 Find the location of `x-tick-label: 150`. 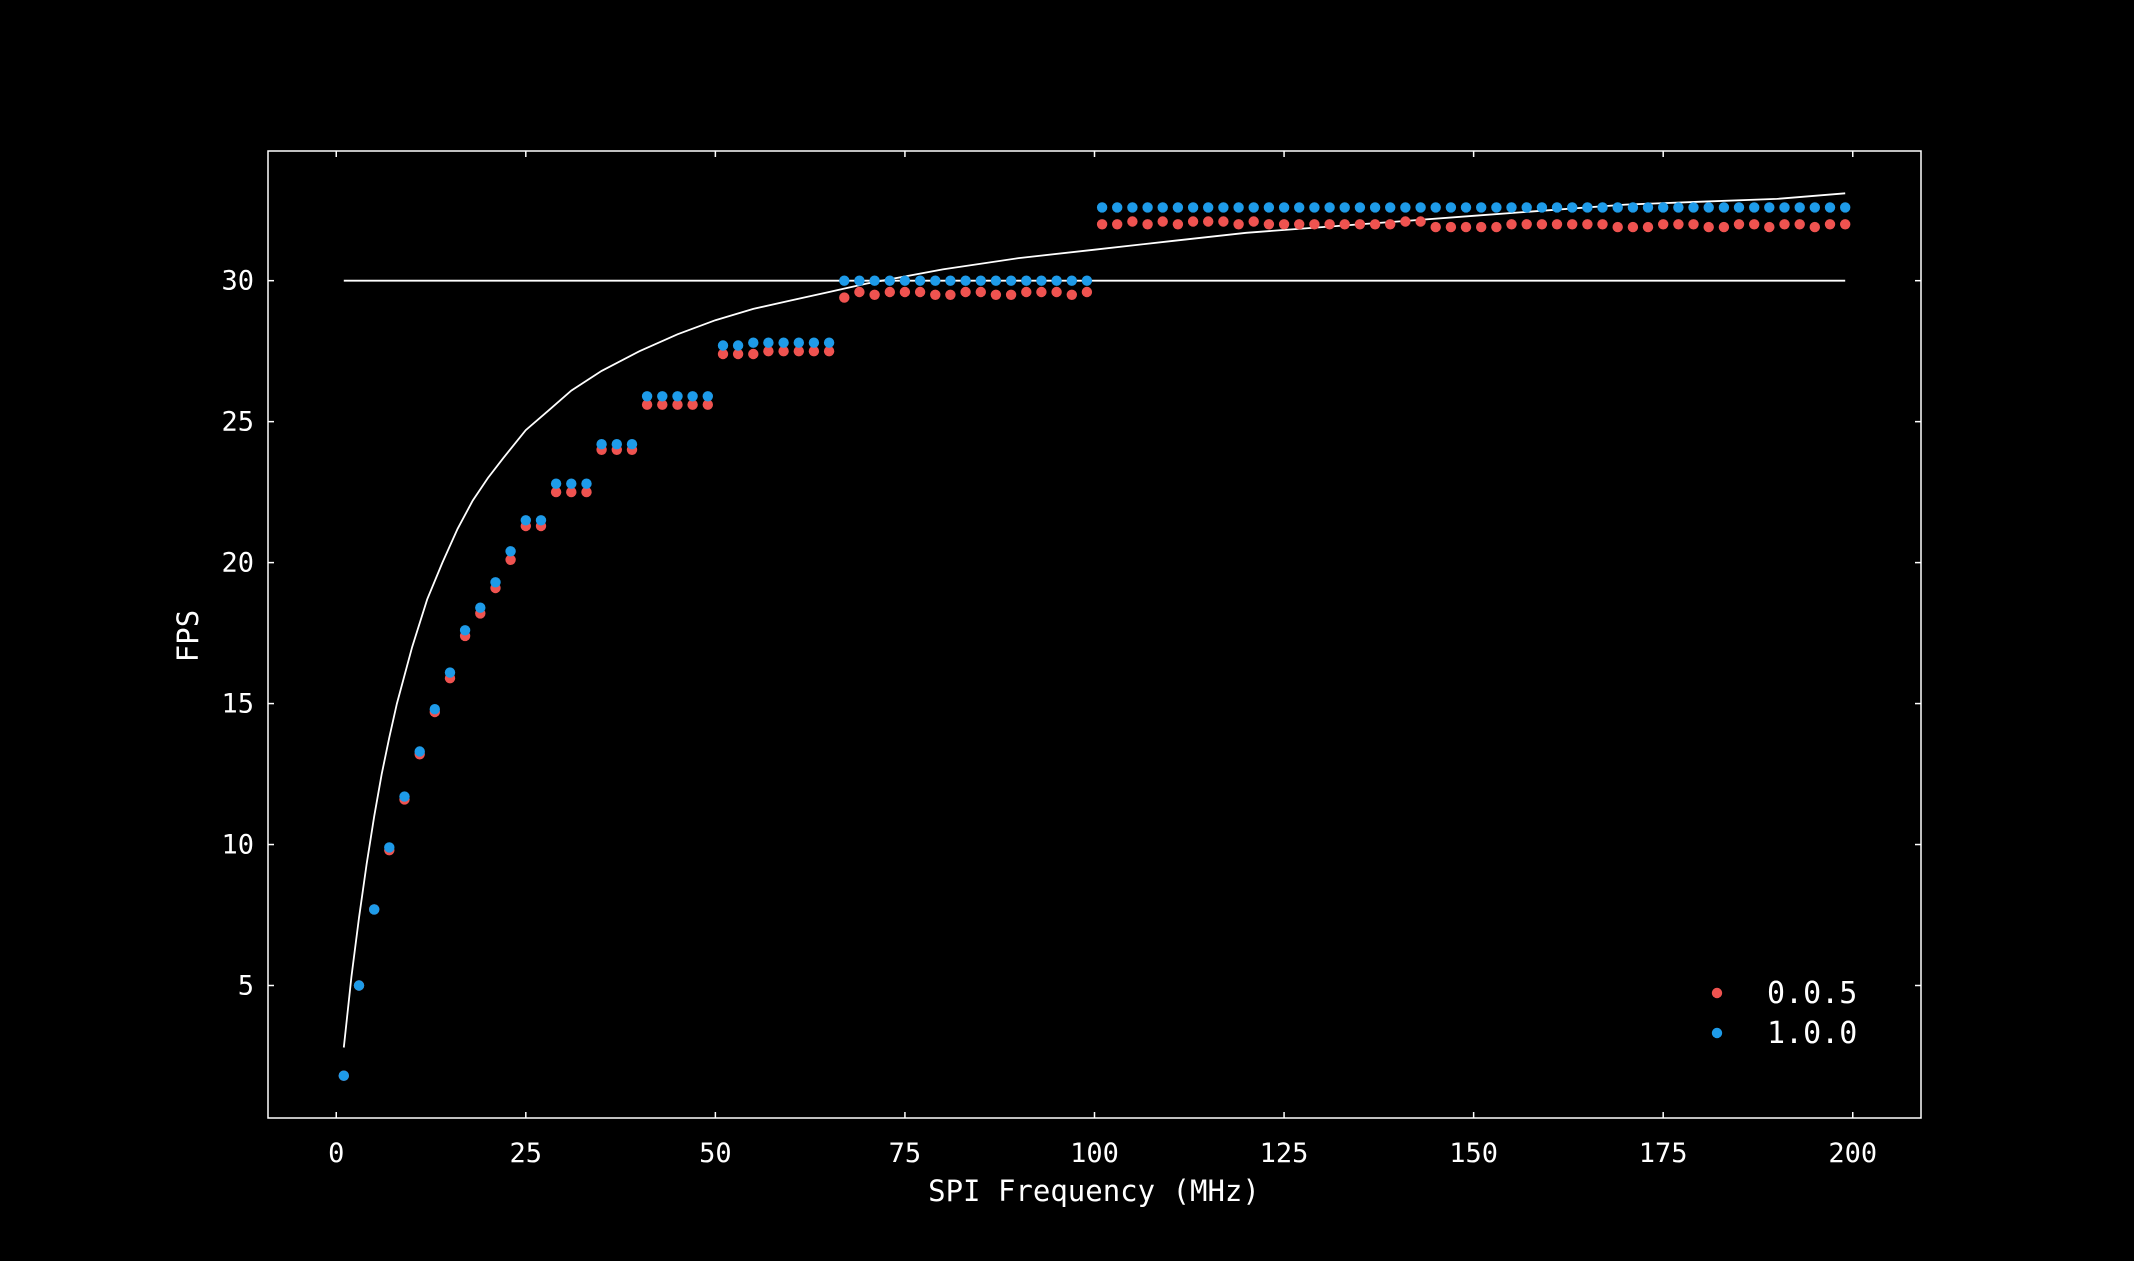

x-tick-label: 150 is located at coordinates (1473, 1153).